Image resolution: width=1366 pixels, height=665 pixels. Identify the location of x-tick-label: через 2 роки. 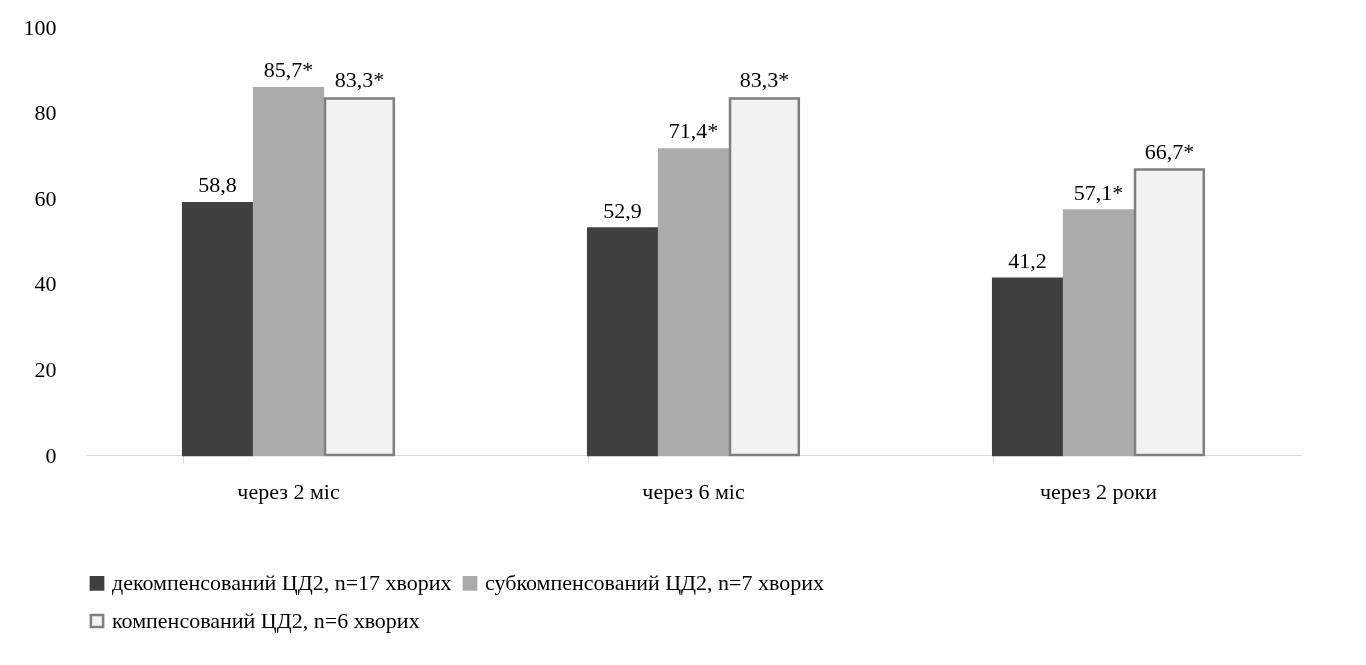
(1098, 491).